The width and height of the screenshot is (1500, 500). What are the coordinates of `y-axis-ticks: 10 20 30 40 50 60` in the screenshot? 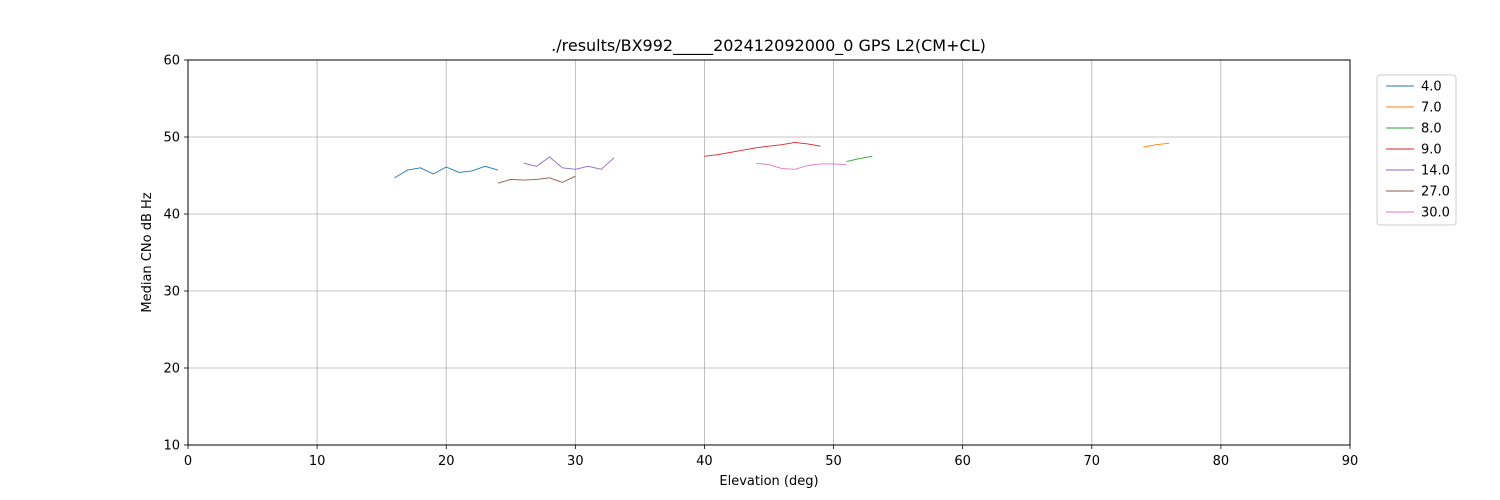 It's located at (175, 254).